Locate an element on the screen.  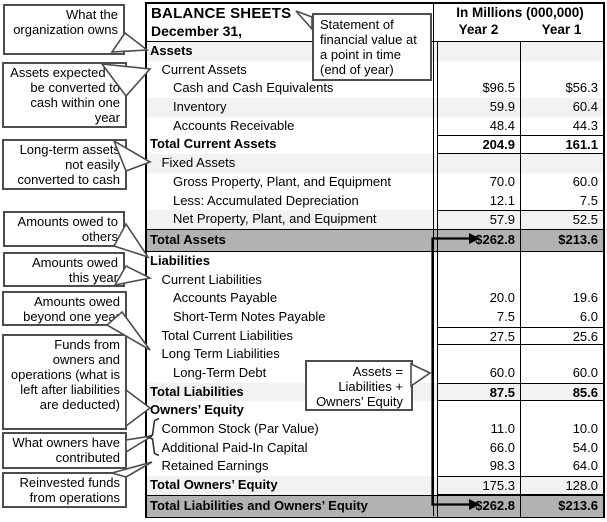
row-year1-value: $56.3 is located at coordinates (561, 89).